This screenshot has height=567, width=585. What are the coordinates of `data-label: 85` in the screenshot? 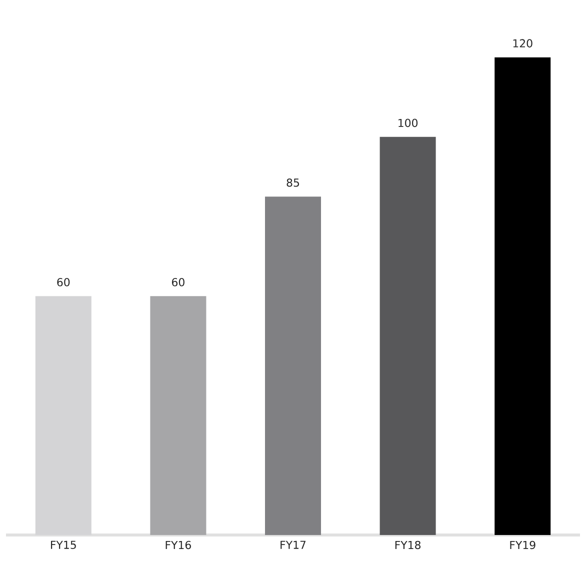 It's located at (293, 182).